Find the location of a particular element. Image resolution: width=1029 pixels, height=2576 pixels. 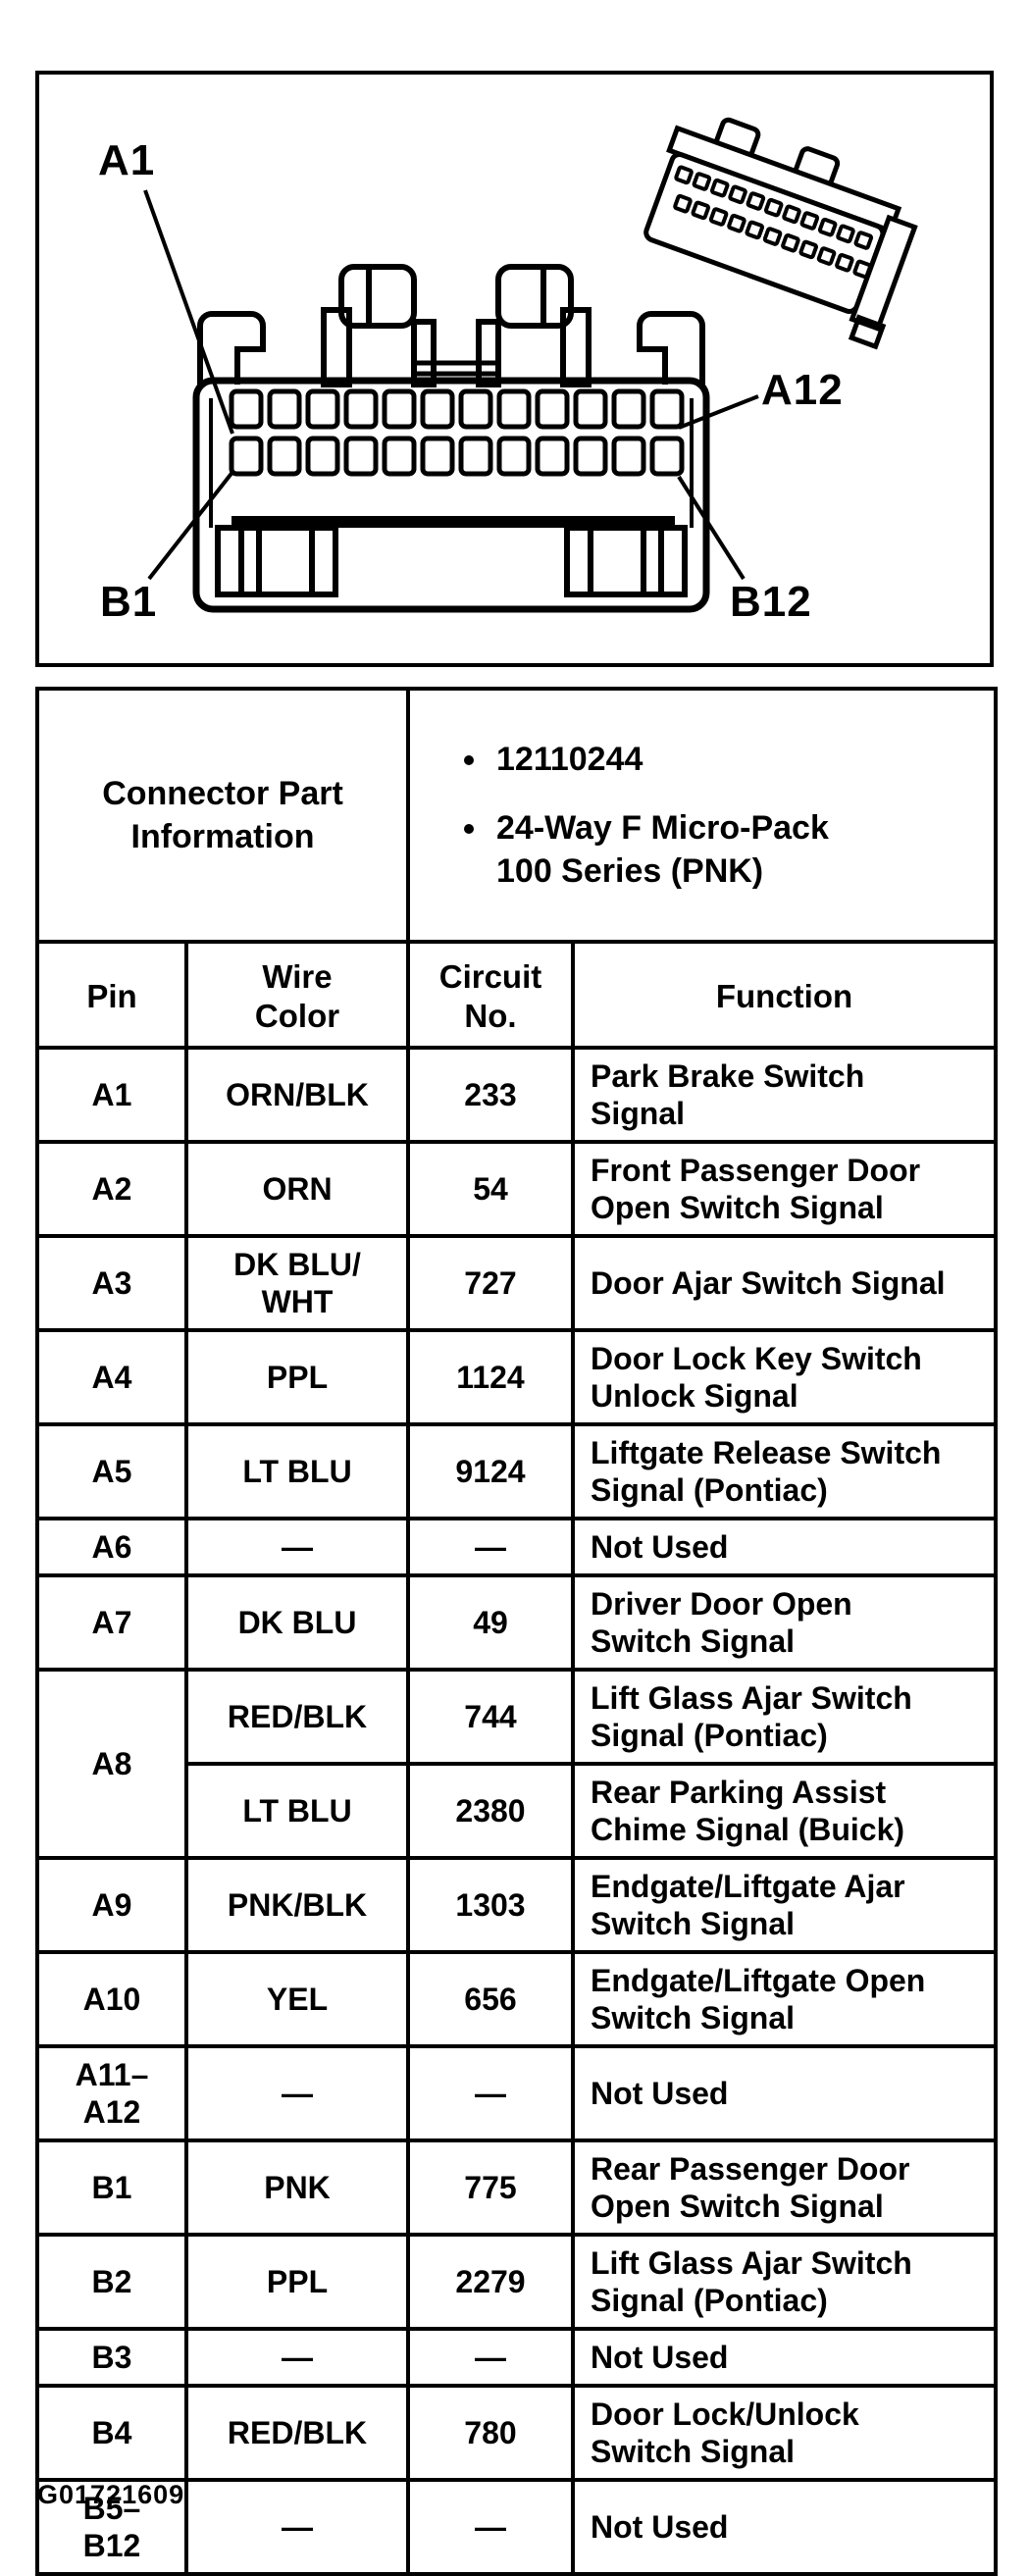

pin-b1-label: B1 is located at coordinates (129, 602).